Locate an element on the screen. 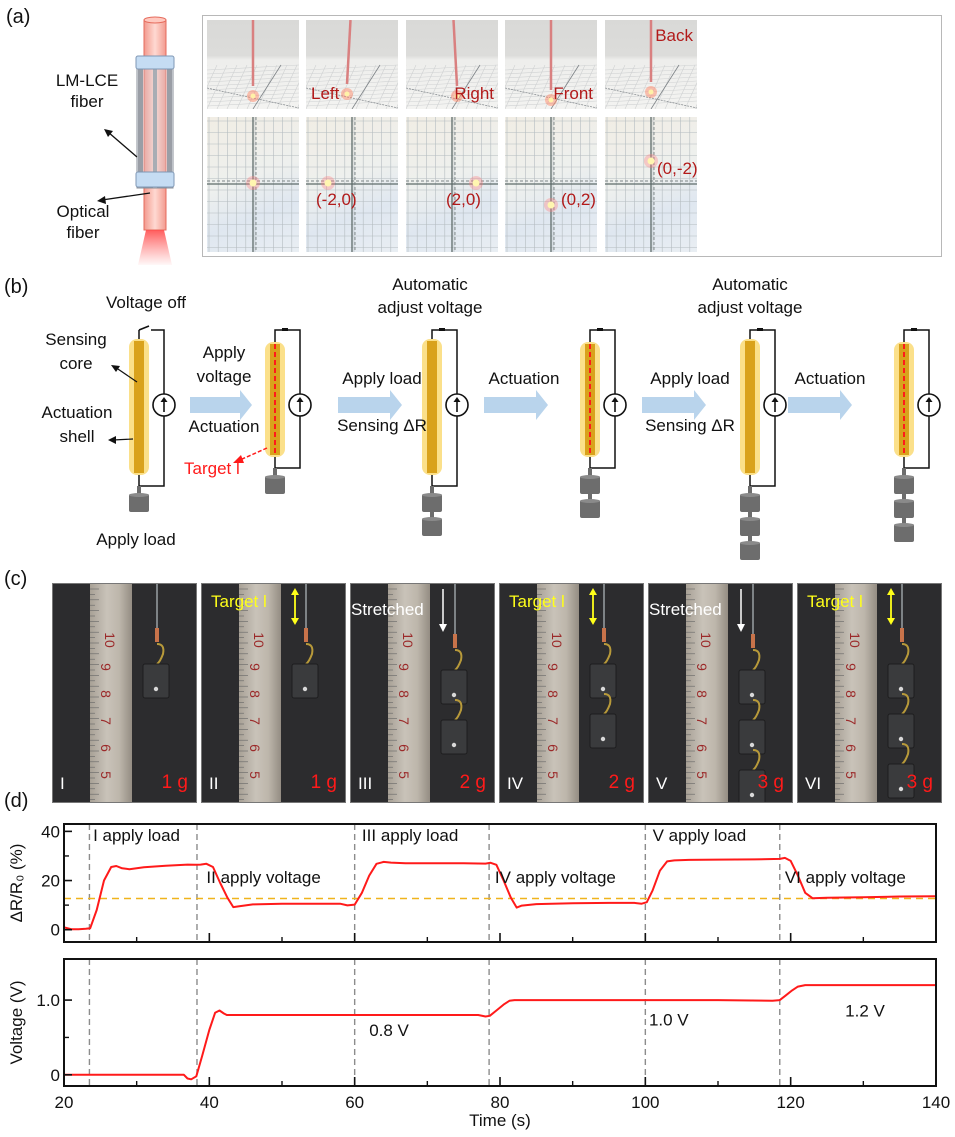 The height and width of the screenshot is (1137, 955). stage-annotation: I apply load is located at coordinates (136, 835).